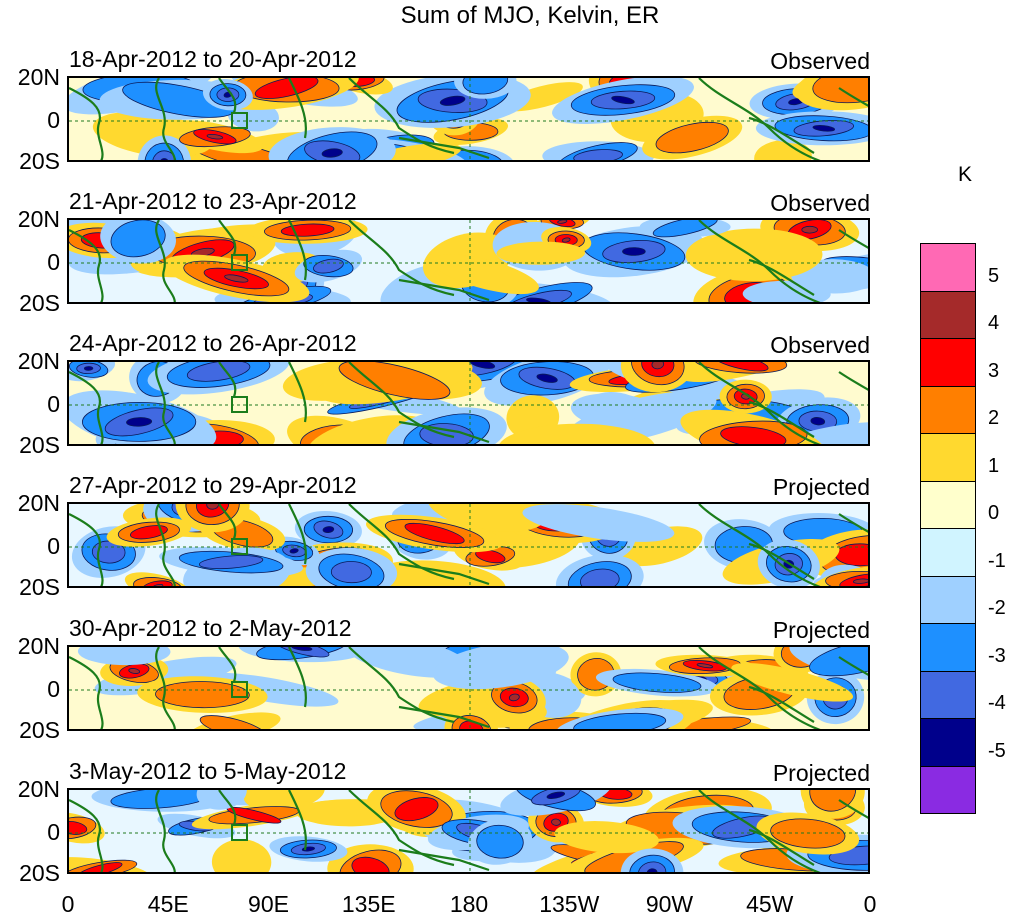  What do you see at coordinates (994, 418) in the screenshot?
I see `colorbar-tick-label: 2` at bounding box center [994, 418].